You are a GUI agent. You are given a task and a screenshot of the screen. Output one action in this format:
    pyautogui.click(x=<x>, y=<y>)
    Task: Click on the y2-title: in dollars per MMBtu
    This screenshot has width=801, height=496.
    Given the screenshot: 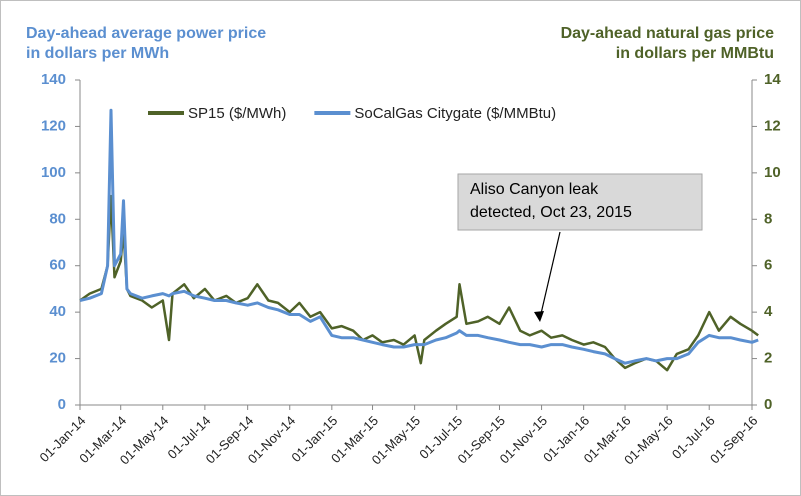 What is the action you would take?
    pyautogui.click(x=695, y=53)
    